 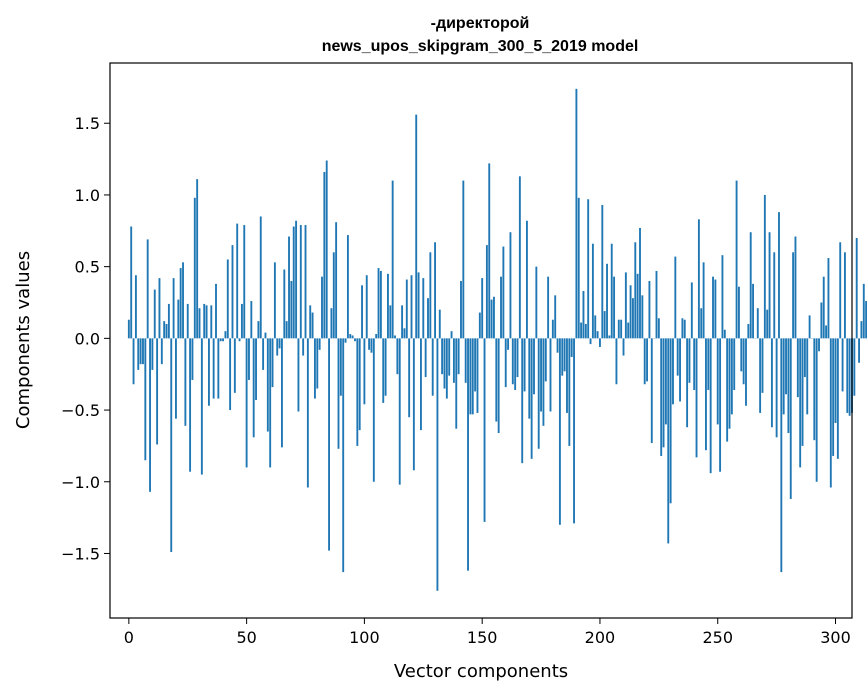 What do you see at coordinates (87, 123) in the screenshot?
I see `y-tick-label: 1.5` at bounding box center [87, 123].